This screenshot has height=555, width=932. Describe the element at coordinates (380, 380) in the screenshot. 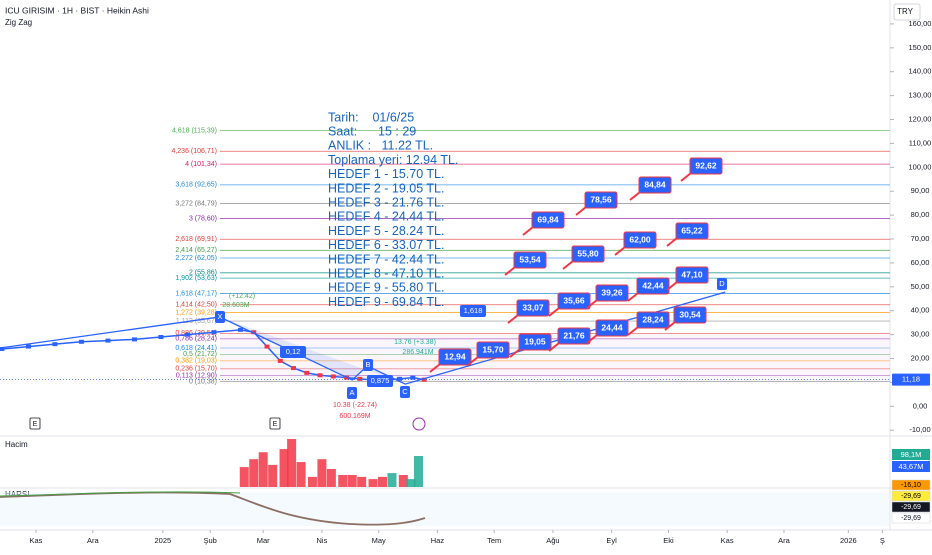

I see `ratio: 0,875` at that location.